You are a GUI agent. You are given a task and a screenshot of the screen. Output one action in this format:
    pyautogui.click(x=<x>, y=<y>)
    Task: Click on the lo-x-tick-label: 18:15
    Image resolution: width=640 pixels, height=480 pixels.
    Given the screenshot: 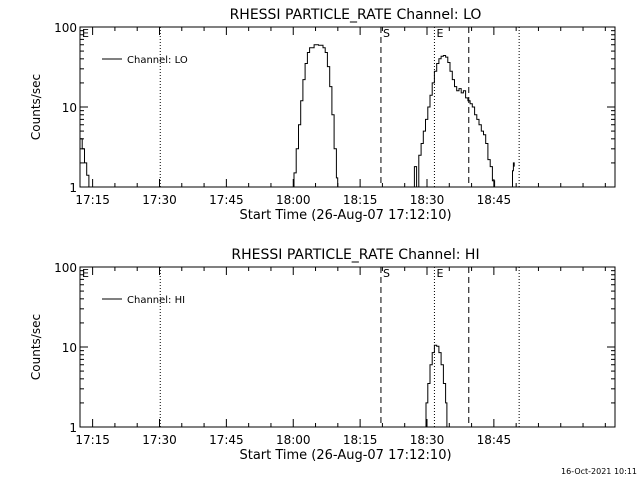 What is the action you would take?
    pyautogui.click(x=360, y=200)
    